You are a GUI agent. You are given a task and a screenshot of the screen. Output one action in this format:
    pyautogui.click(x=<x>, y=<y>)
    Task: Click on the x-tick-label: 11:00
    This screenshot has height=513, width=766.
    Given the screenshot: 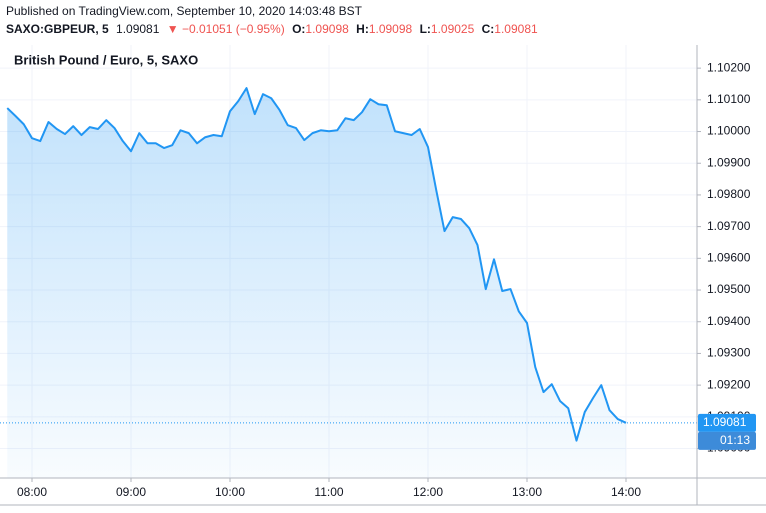 What is the action you would take?
    pyautogui.click(x=328, y=492)
    